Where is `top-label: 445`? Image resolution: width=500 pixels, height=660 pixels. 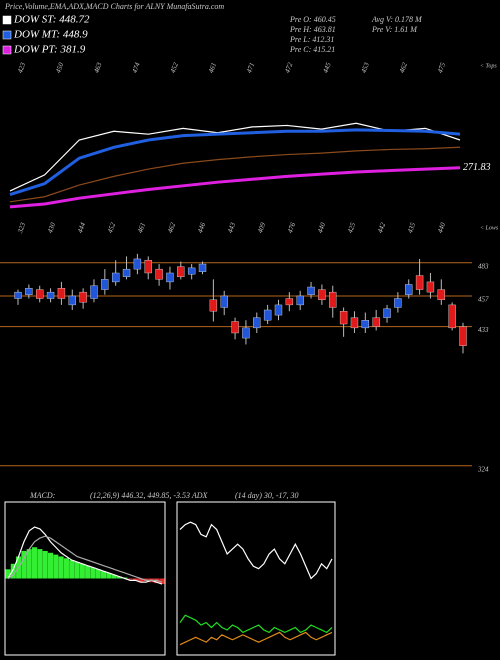
top-label: 445 is located at coordinates (327, 67).